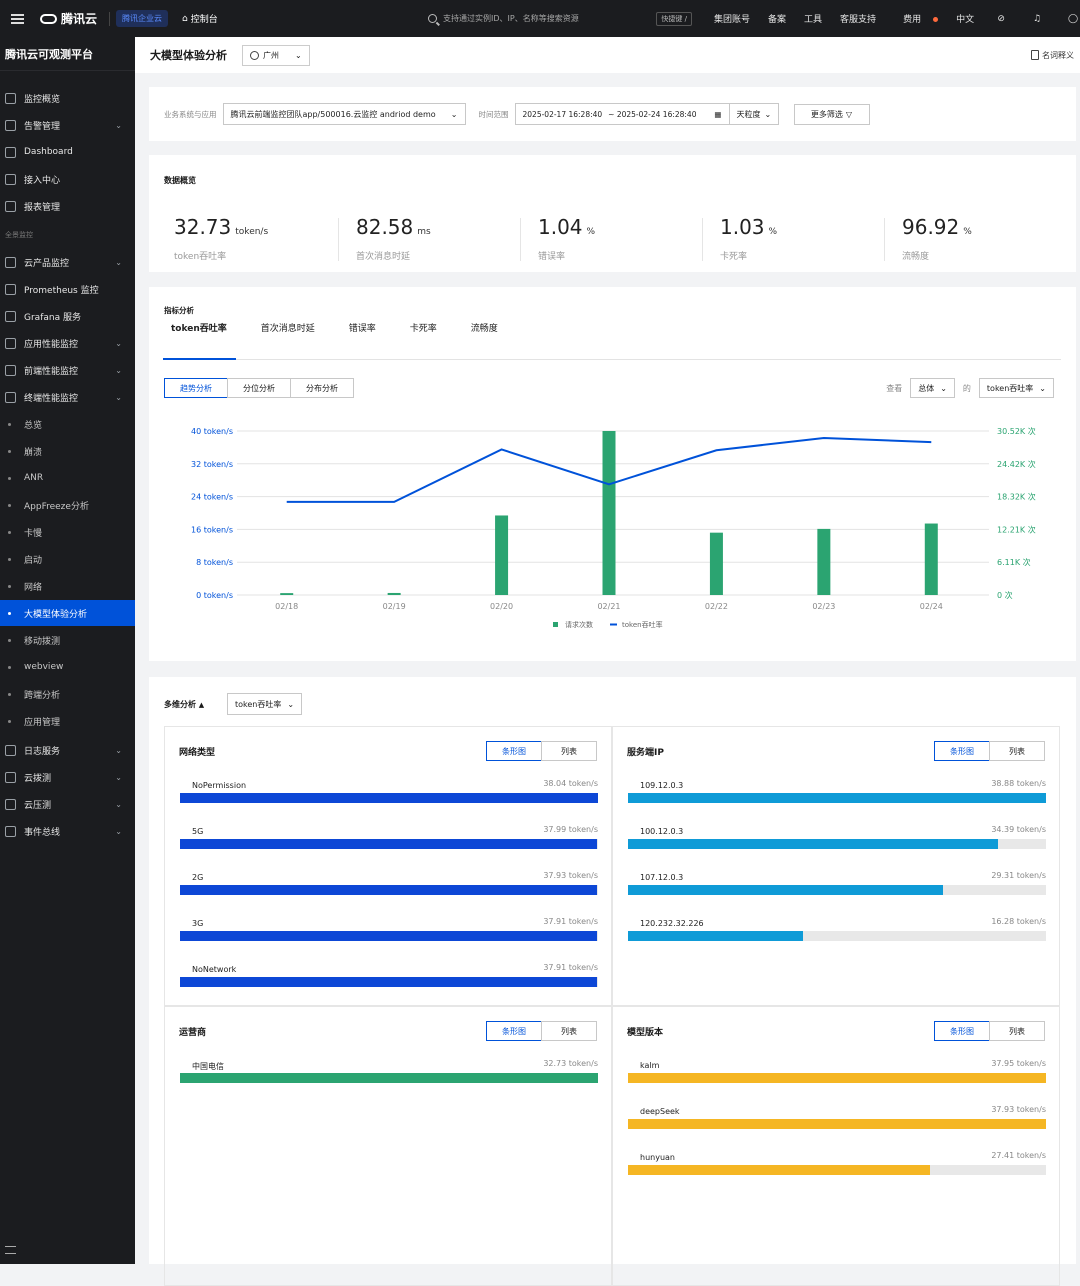 The width and height of the screenshot is (1080, 1286). Describe the element at coordinates (265, 704) in the screenshot. I see `multi-metric-select: token吞吐率 ⌄` at that location.